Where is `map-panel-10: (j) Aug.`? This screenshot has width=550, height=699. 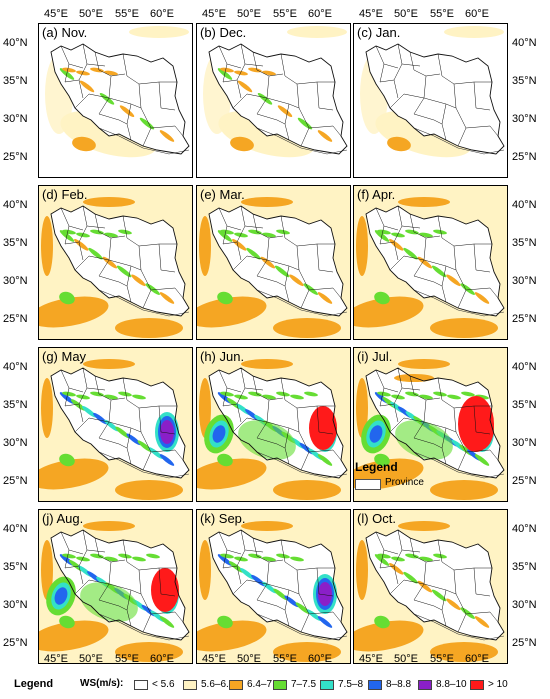
map-panel-10: (j) Aug. is located at coordinates (115, 586).